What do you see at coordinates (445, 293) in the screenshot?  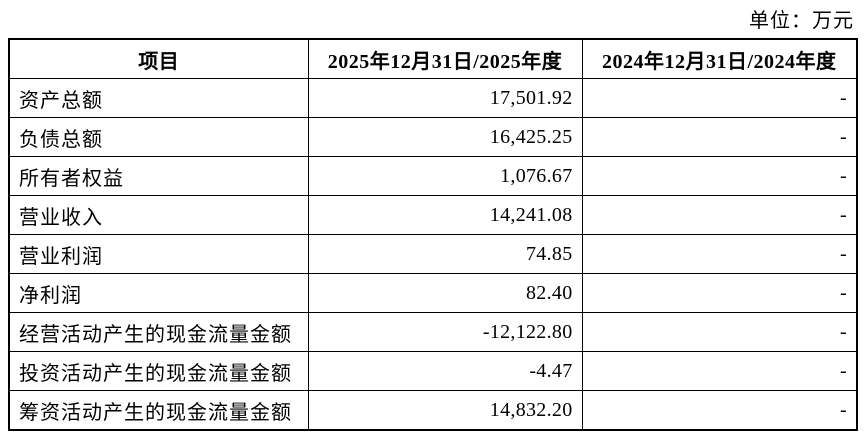 I see `value-2025-cell: 82.40` at bounding box center [445, 293].